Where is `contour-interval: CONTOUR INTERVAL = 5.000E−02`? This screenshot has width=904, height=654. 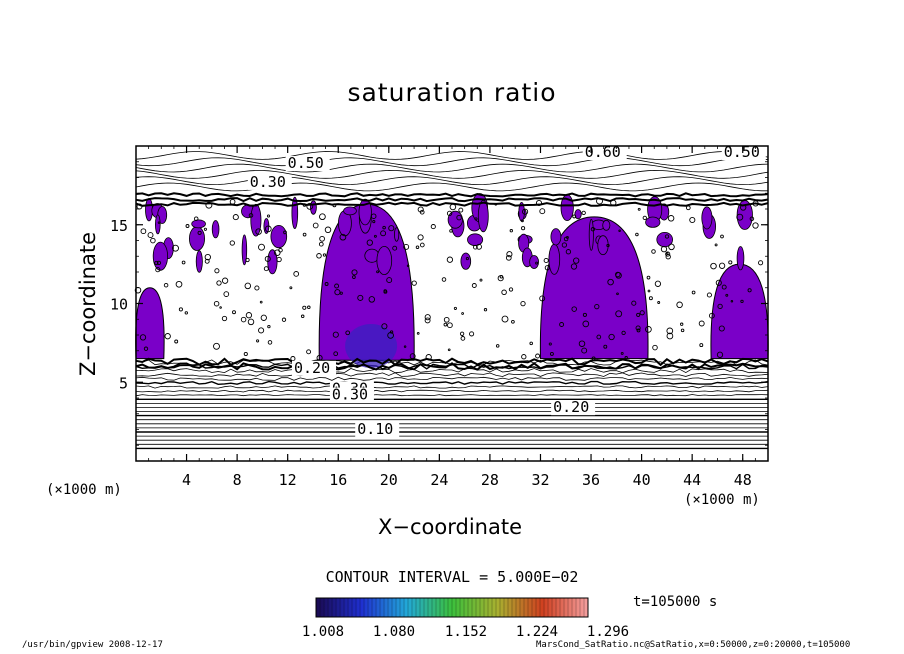
contour-interval: CONTOUR INTERVAL = 5.000E−02 is located at coordinates (452, 577).